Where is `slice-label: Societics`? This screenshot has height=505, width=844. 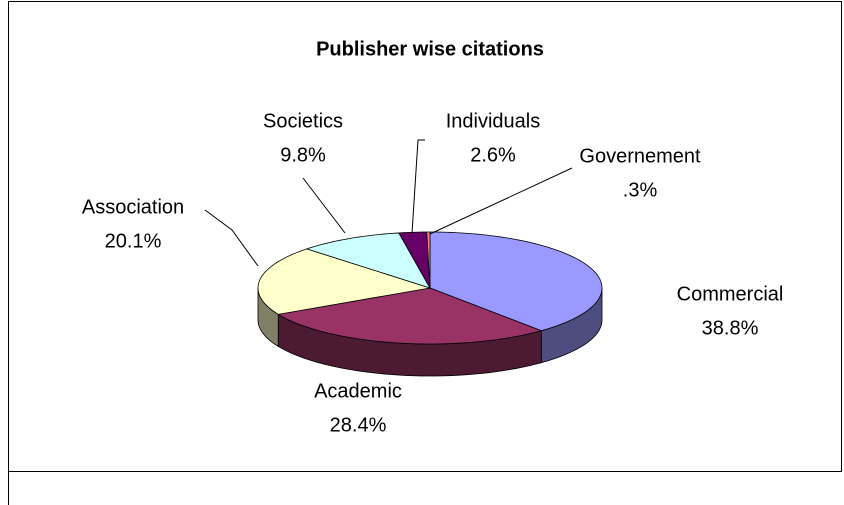 slice-label: Societics is located at coordinates (303, 121).